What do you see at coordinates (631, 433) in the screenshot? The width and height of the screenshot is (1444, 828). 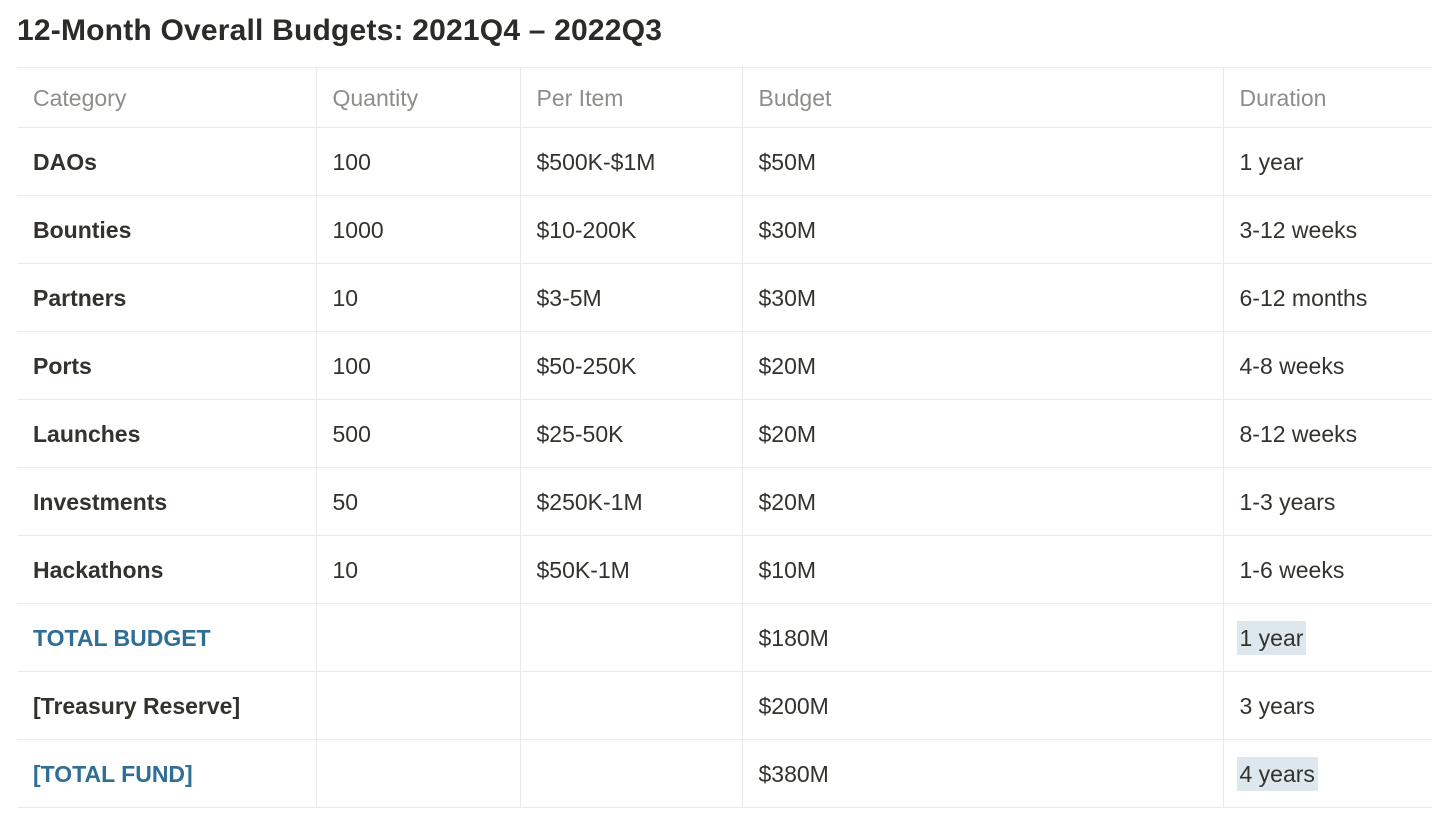 I see `cell-per-item: $25-50K` at bounding box center [631, 433].